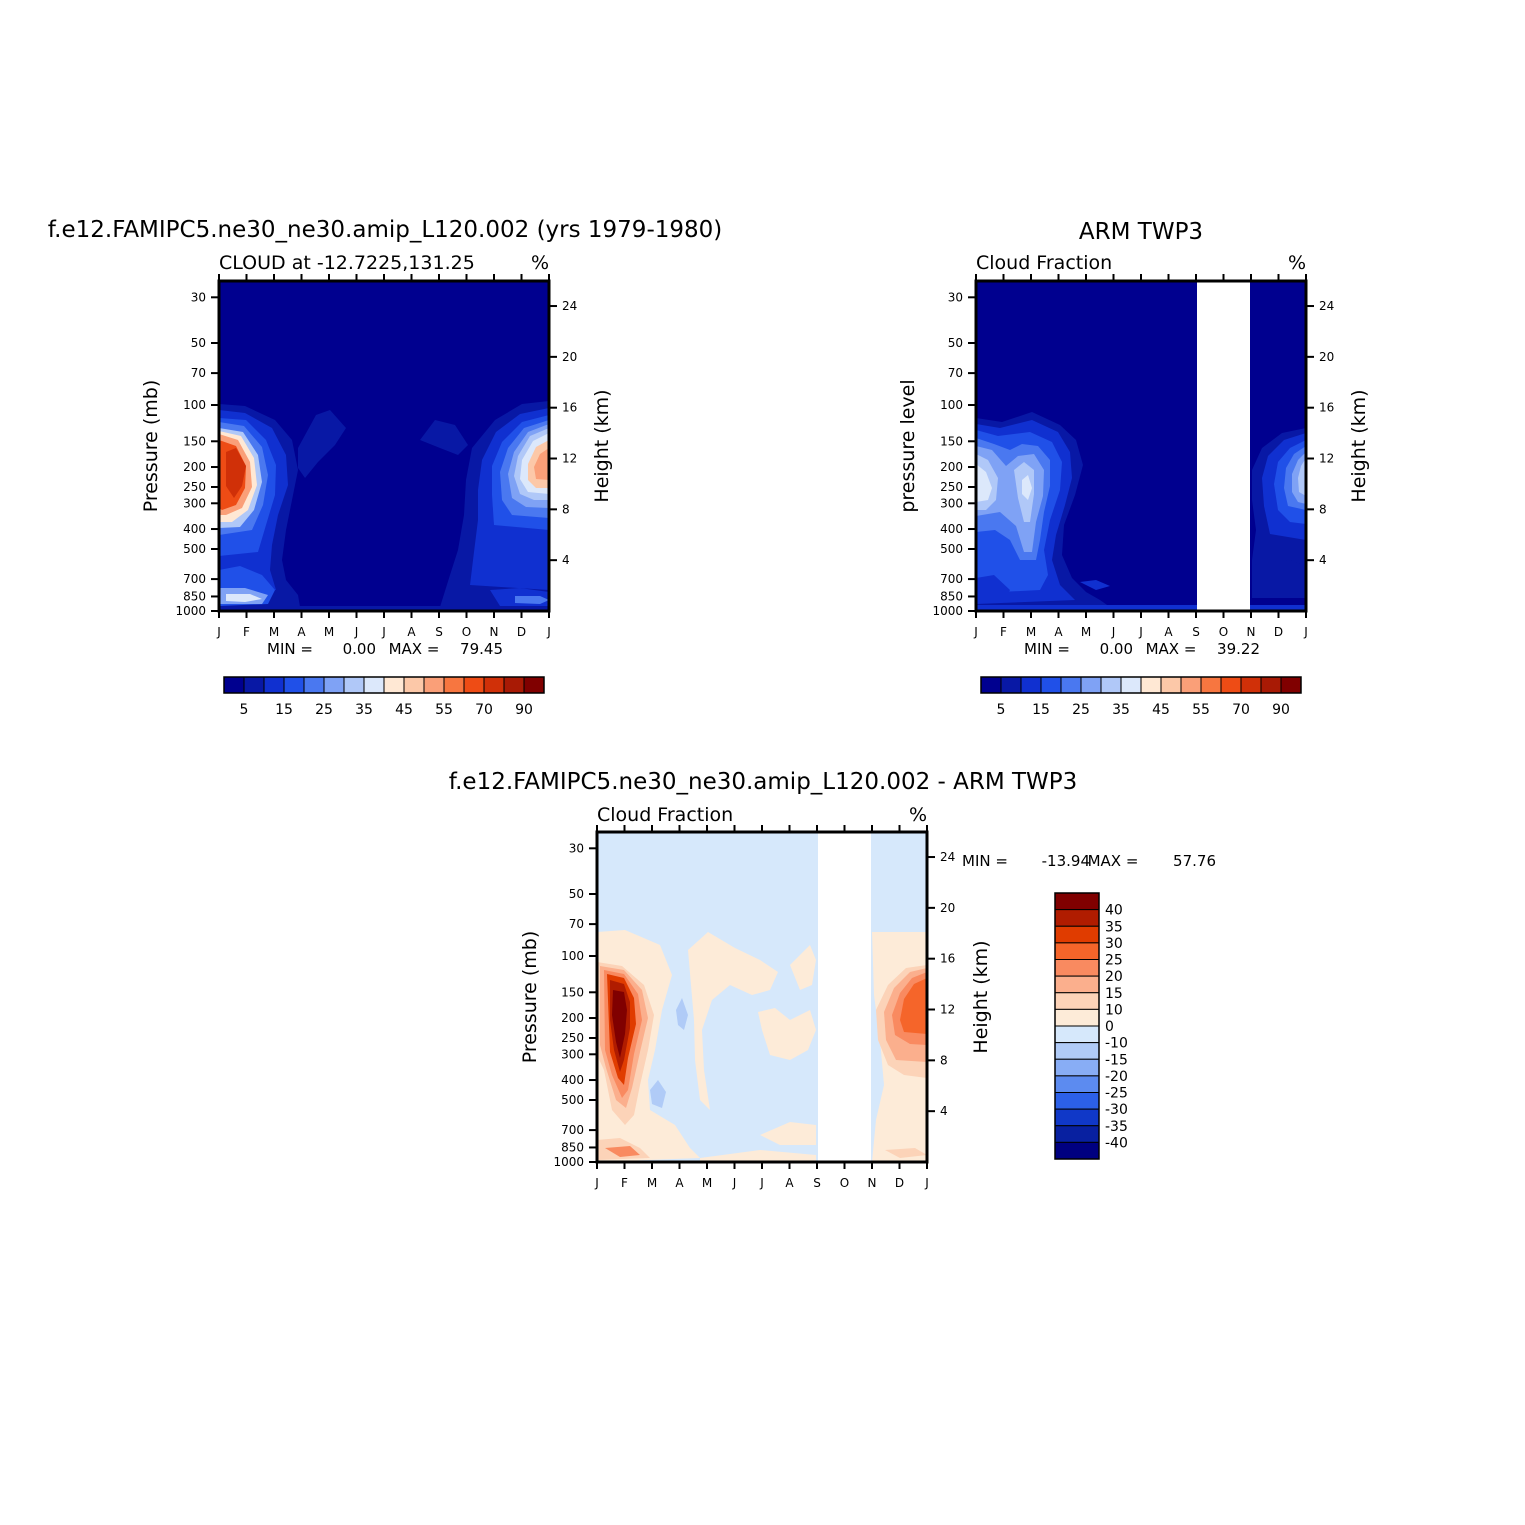 The width and height of the screenshot is (1525, 1525). I want to click on colorbar-label: -35, so click(1116, 1127).